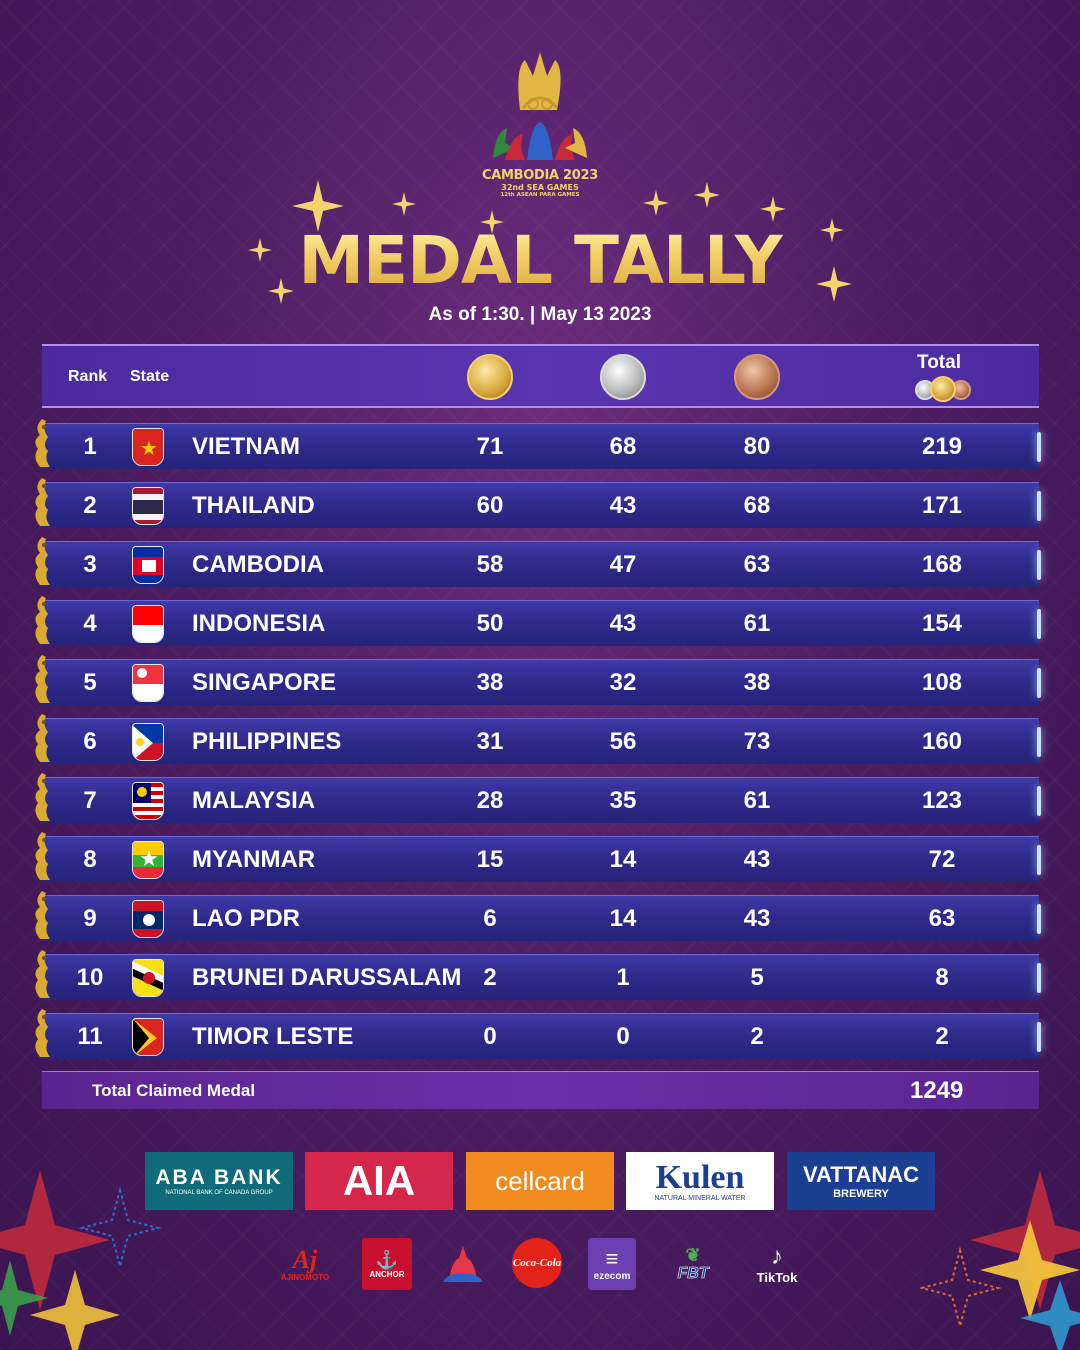  I want to click on bronze-cell: 63, so click(757, 564).